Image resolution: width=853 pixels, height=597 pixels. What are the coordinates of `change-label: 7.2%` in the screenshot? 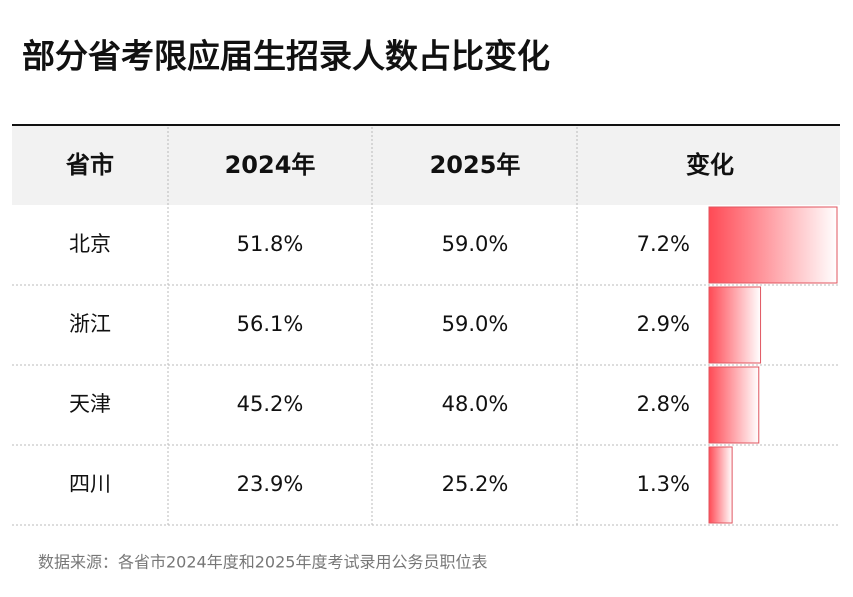 It's located at (663, 244).